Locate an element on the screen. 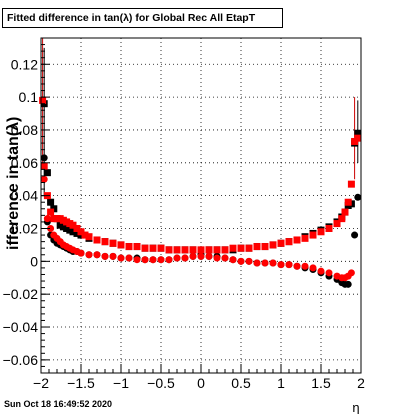 The image size is (400, 414). y-tick-label: 0.02 is located at coordinates (24, 228).